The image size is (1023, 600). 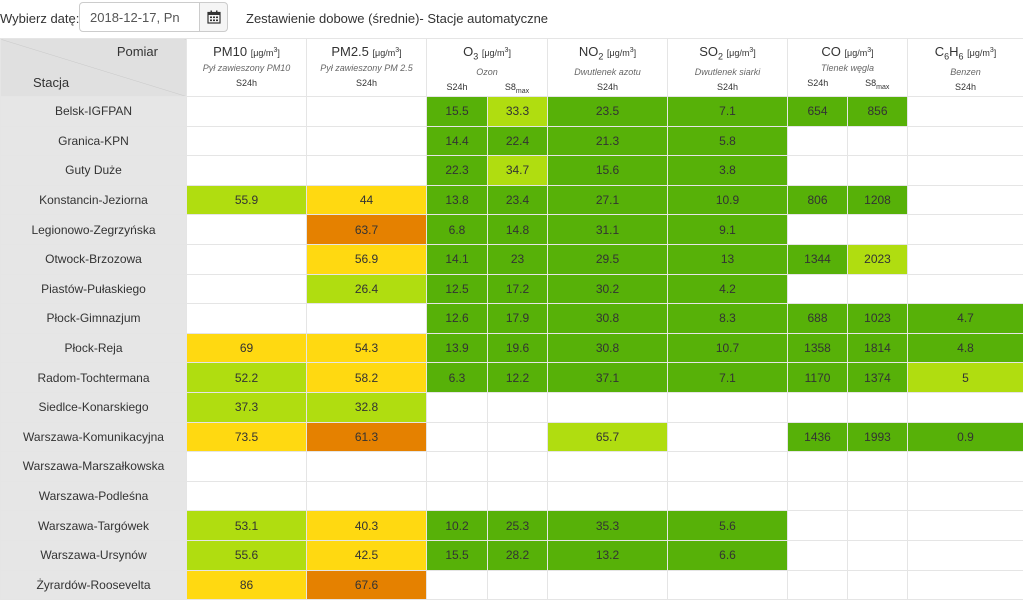 I want to click on table-row: Guty Duże 22.3 34.7 15.6 3.8, so click(x=511, y=170).